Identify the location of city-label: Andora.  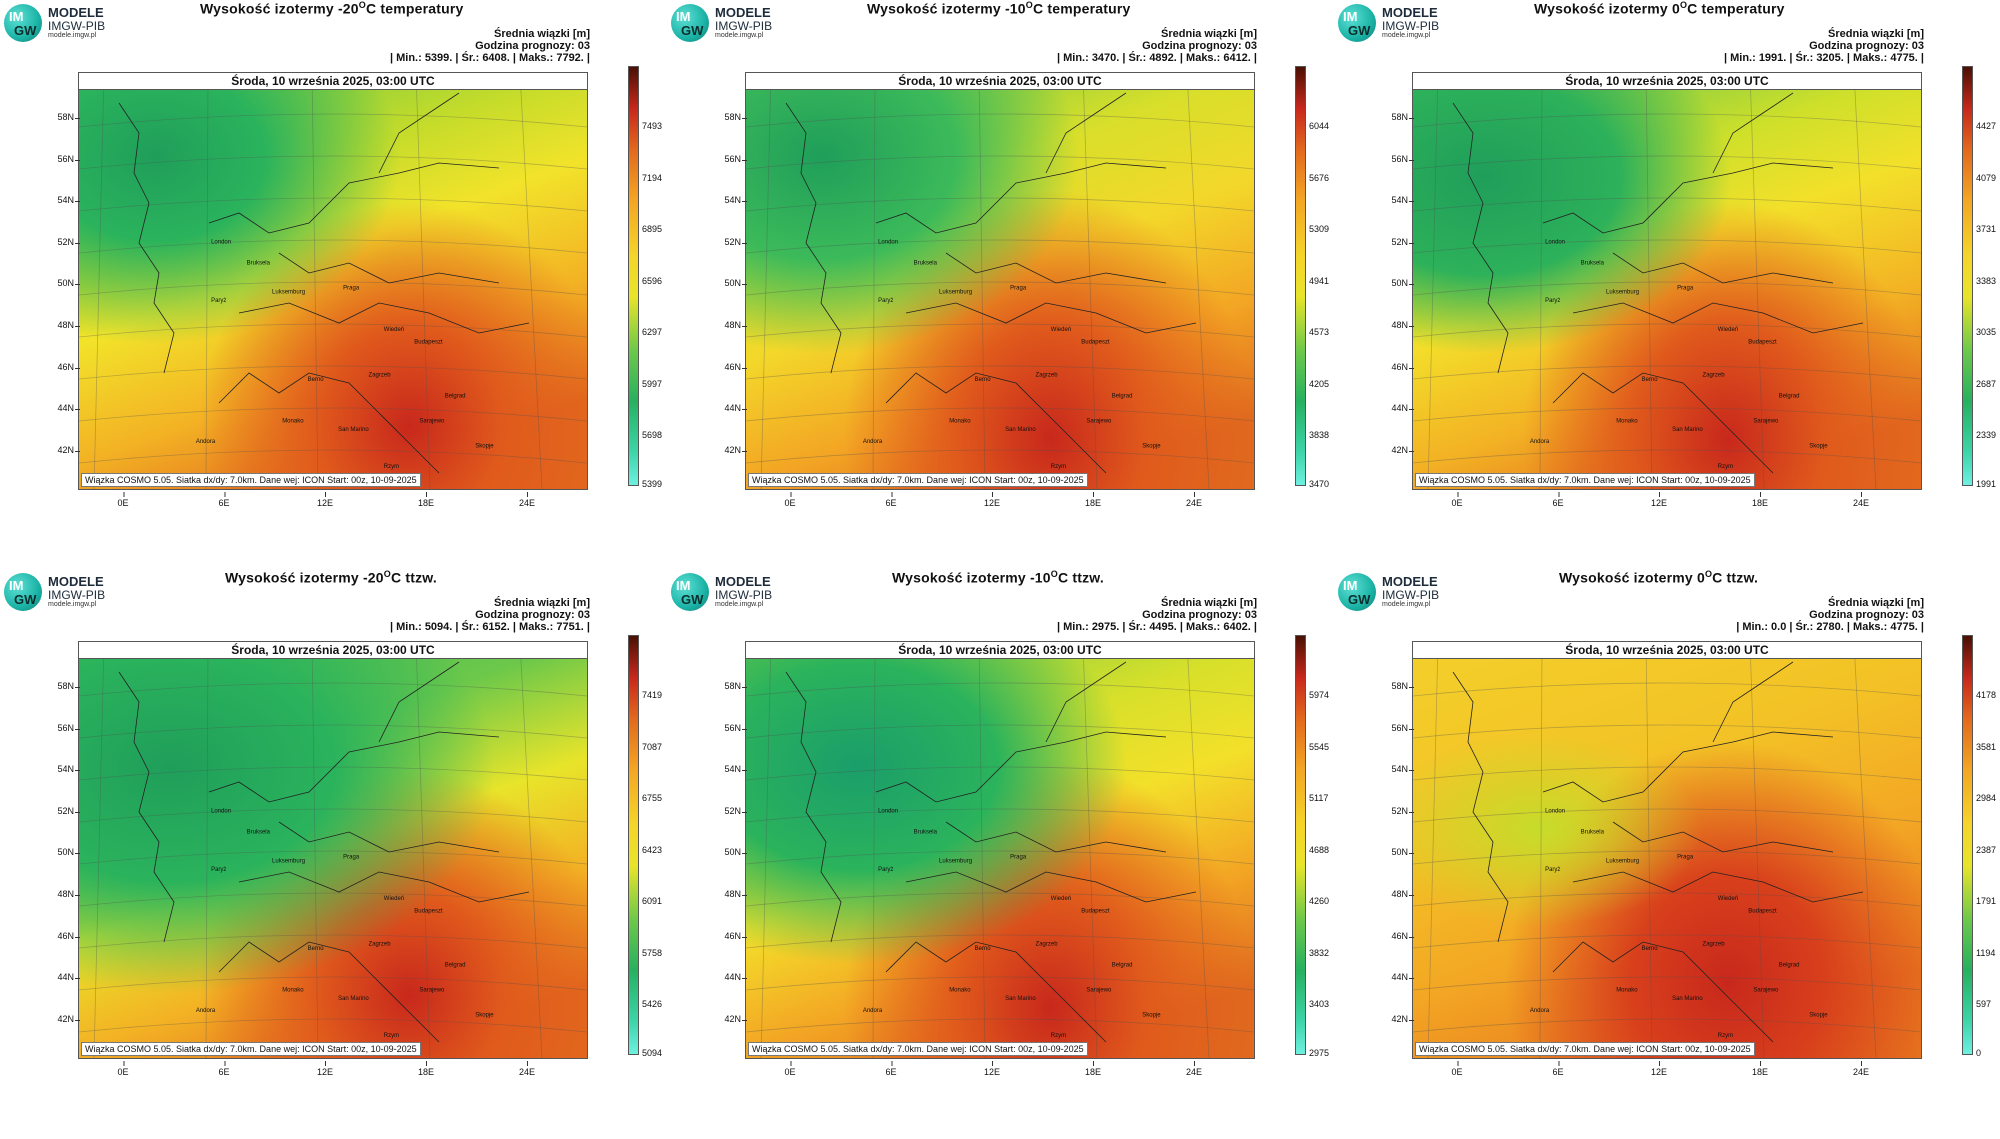
(873, 1011).